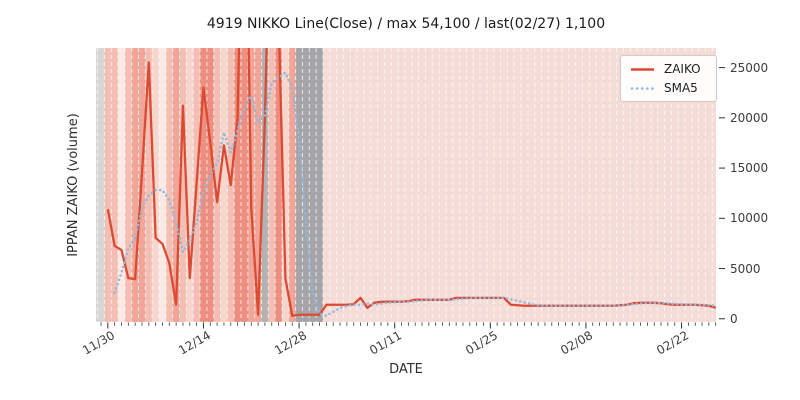 The image size is (800, 400). Describe the element at coordinates (681, 88) in the screenshot. I see `legend-label-sma5: SMA5` at that location.